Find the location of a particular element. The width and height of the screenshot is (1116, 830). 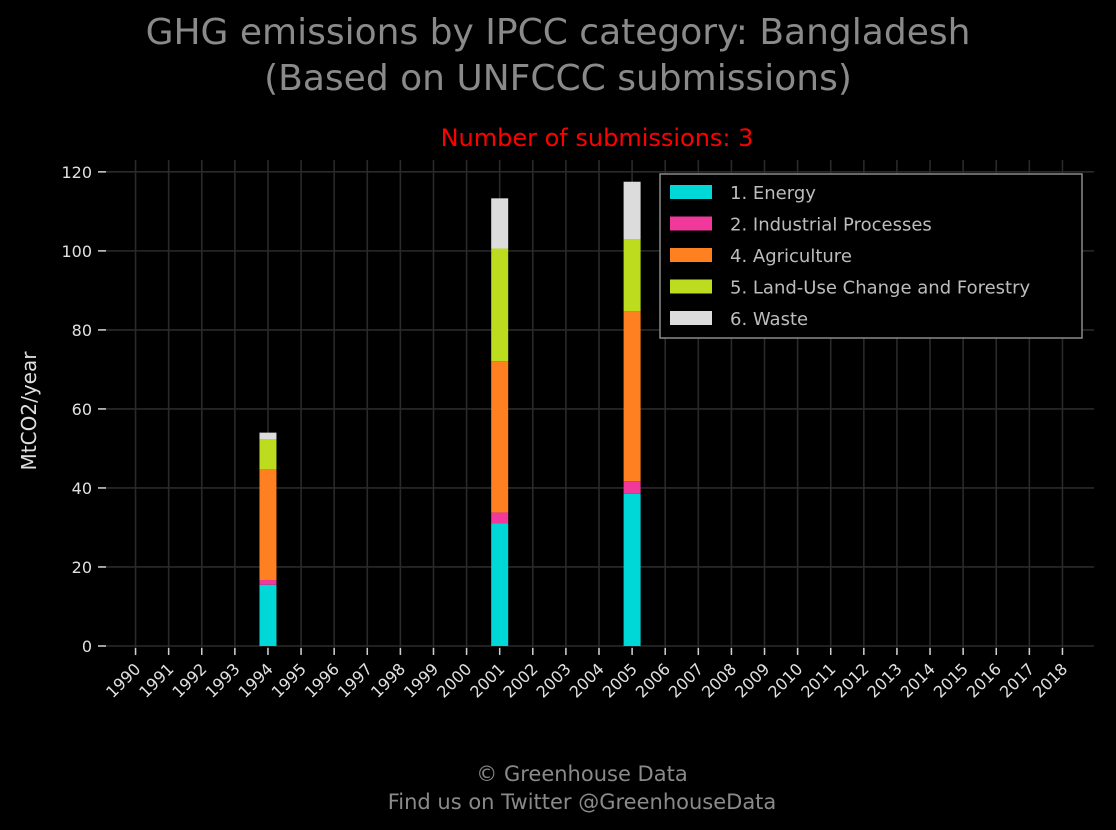

x-tick-label: 2010 is located at coordinates (785, 680).